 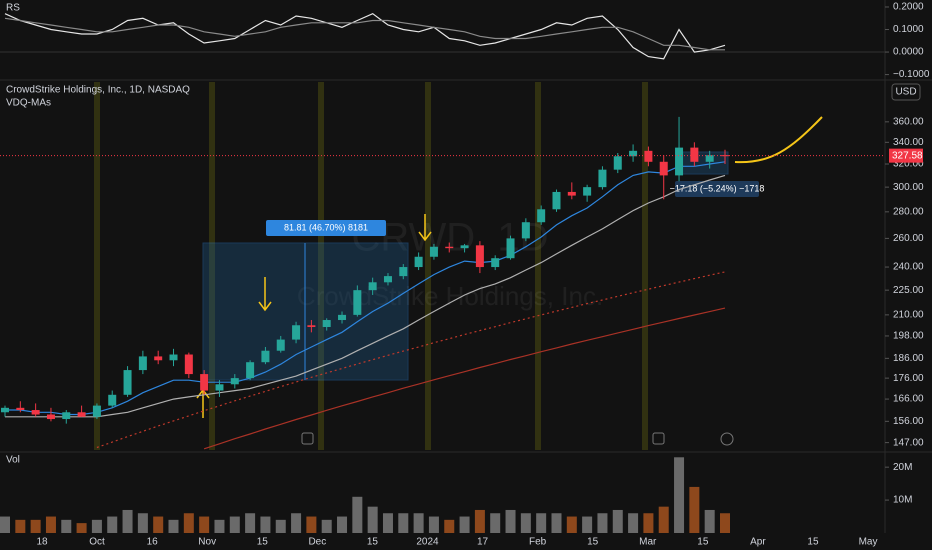 I want to click on price-title: CrowdStrike Holdings, Inc., 1D, NASDAQ, so click(x=98, y=90).